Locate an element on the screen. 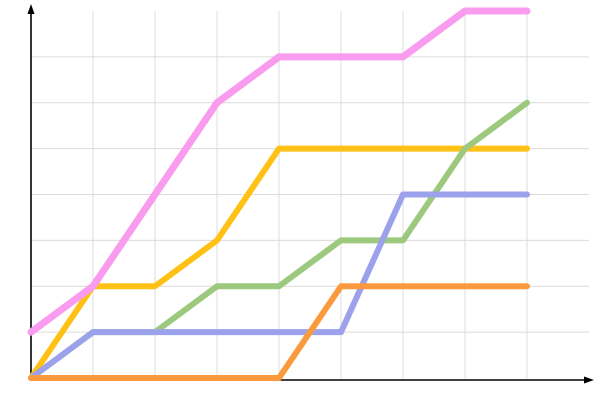  x-axis-arrow-icon is located at coordinates (589, 380).